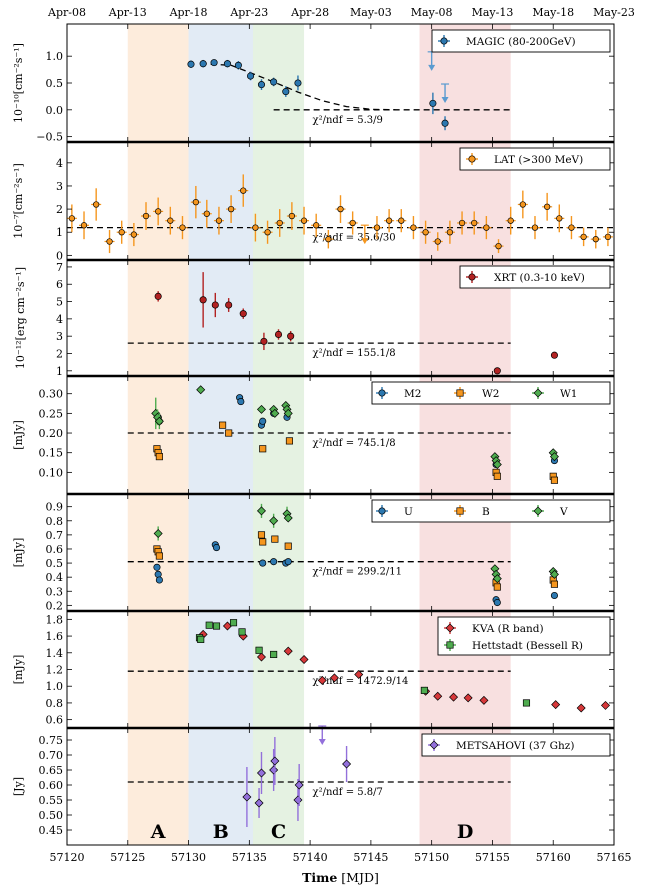  I want to click on legend: KVA (R band) Hettstadt (Bessell R), so click(524, 636).